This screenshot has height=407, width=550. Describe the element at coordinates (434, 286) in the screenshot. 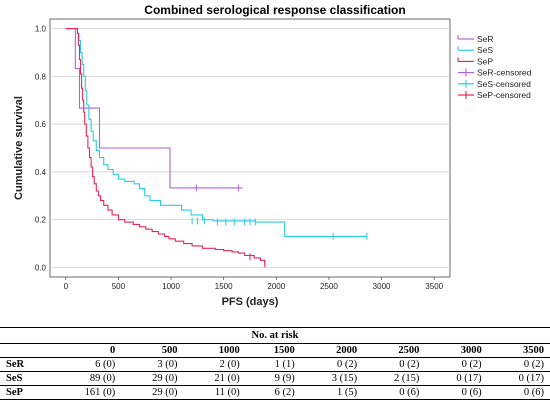

I see `x-tick-label: 3500` at that location.